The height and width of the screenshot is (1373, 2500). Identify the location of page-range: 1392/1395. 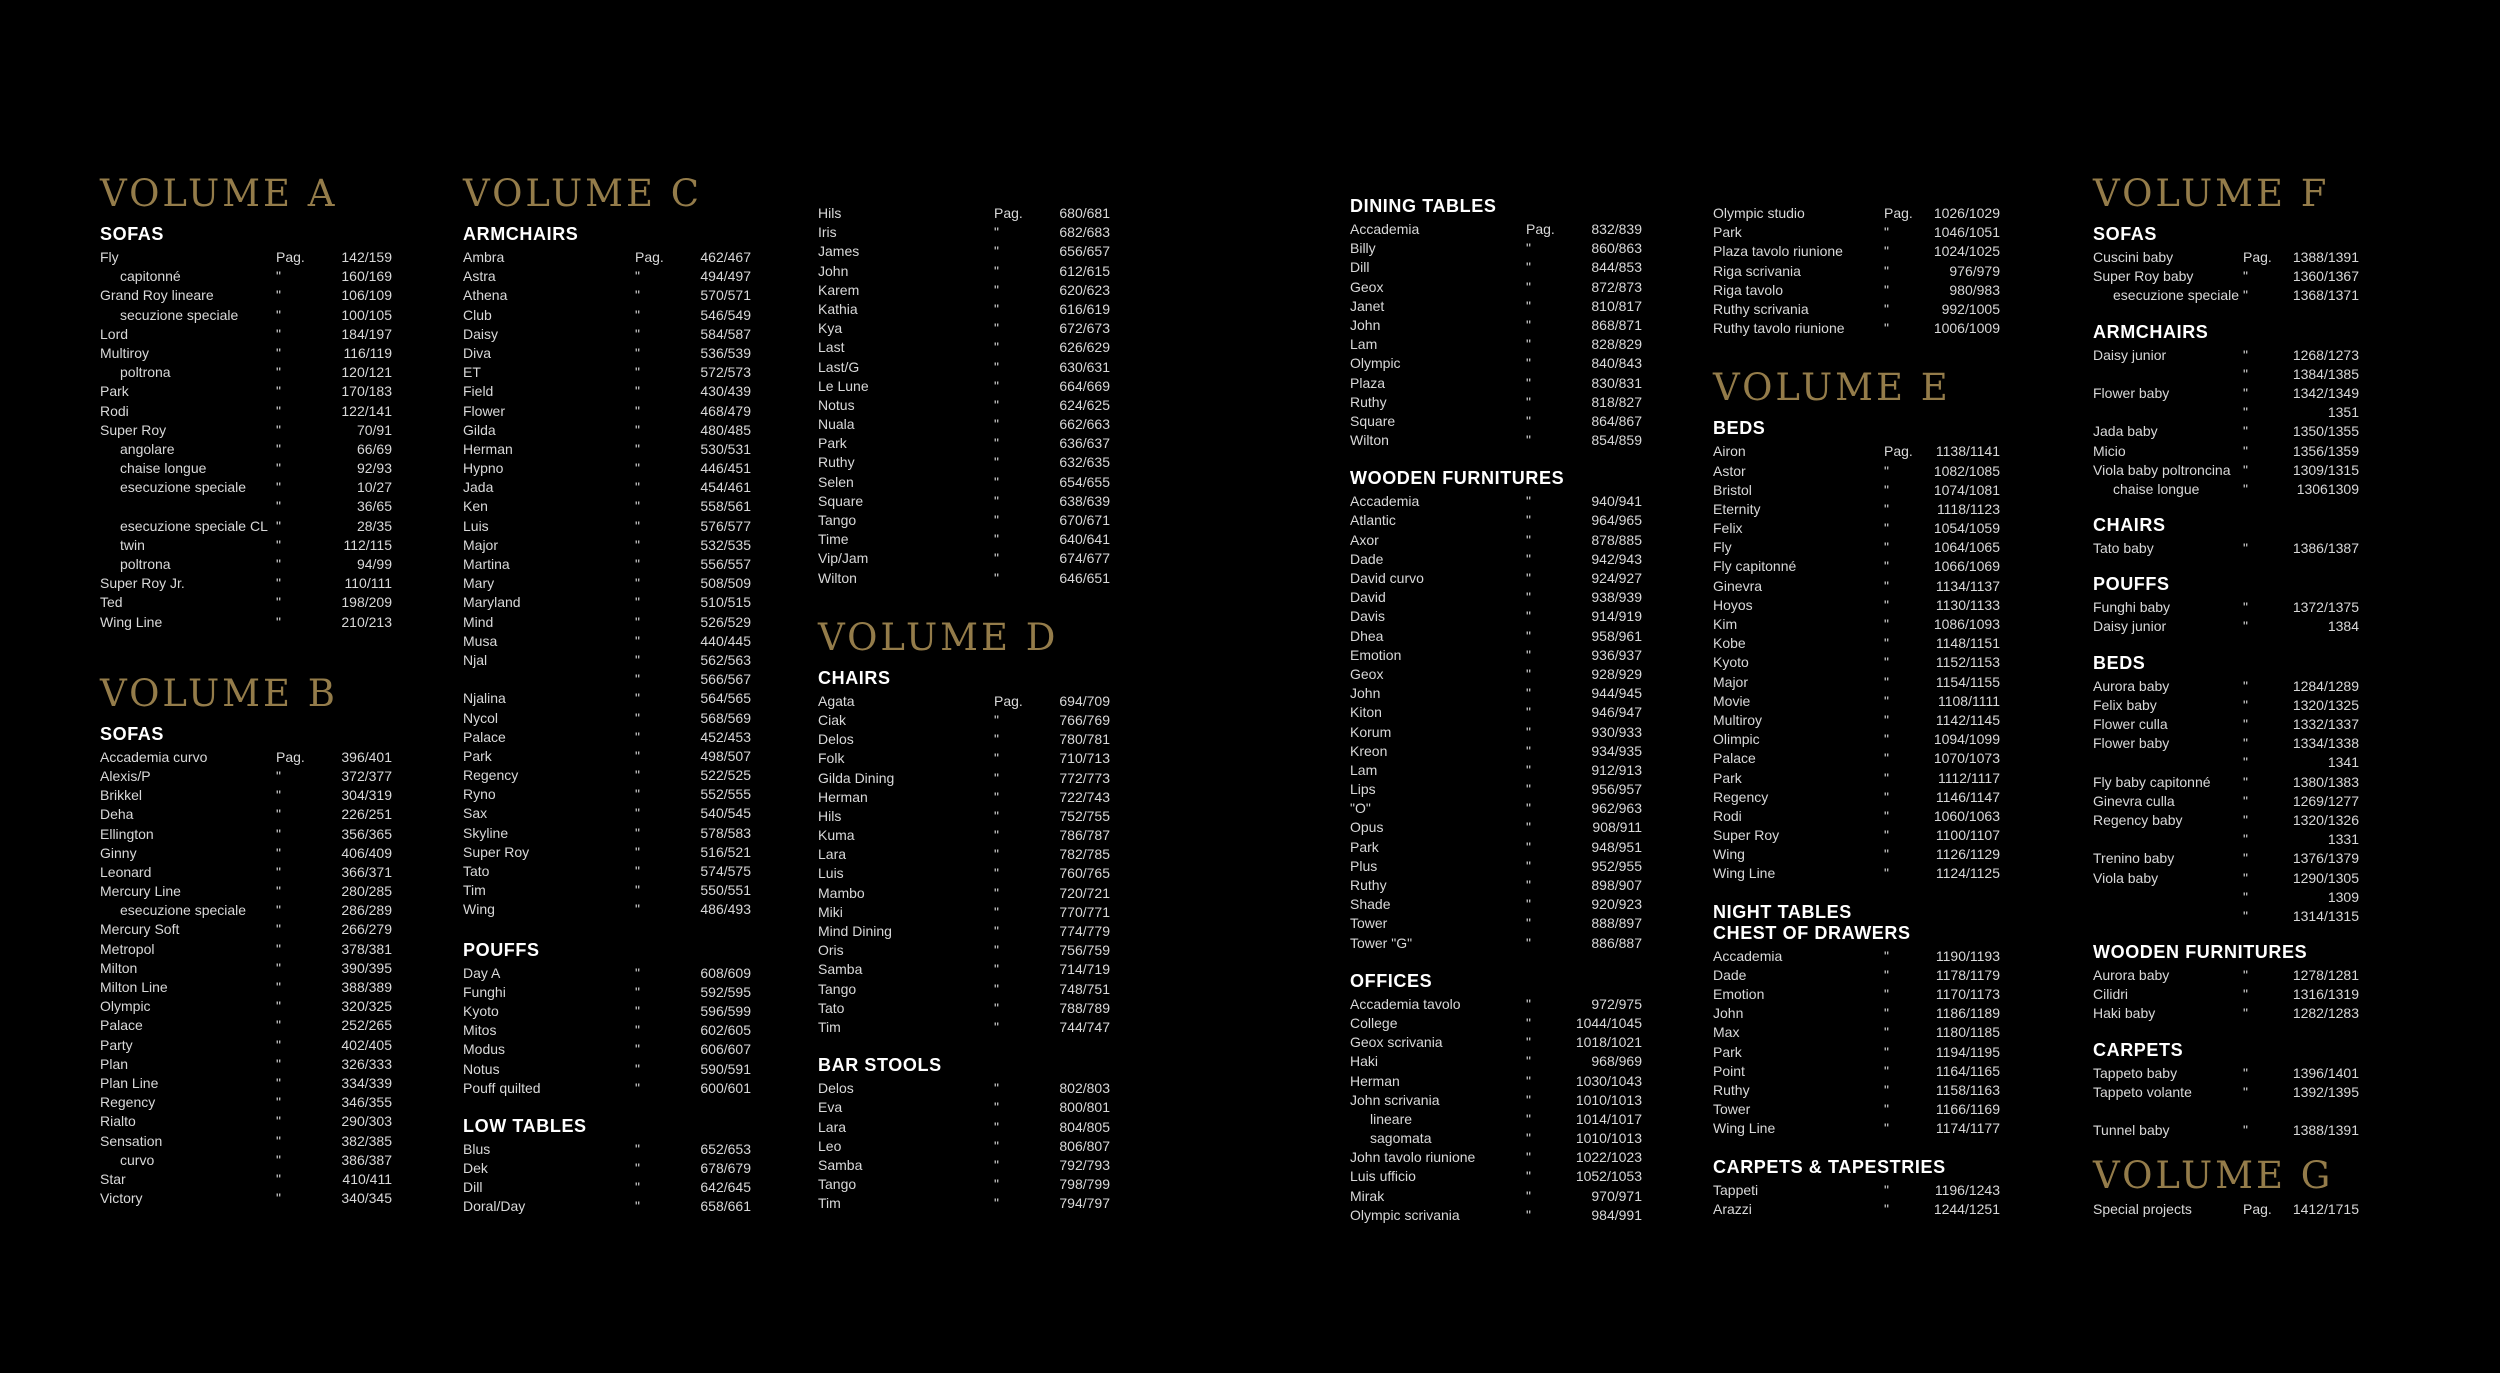
(2325, 1091).